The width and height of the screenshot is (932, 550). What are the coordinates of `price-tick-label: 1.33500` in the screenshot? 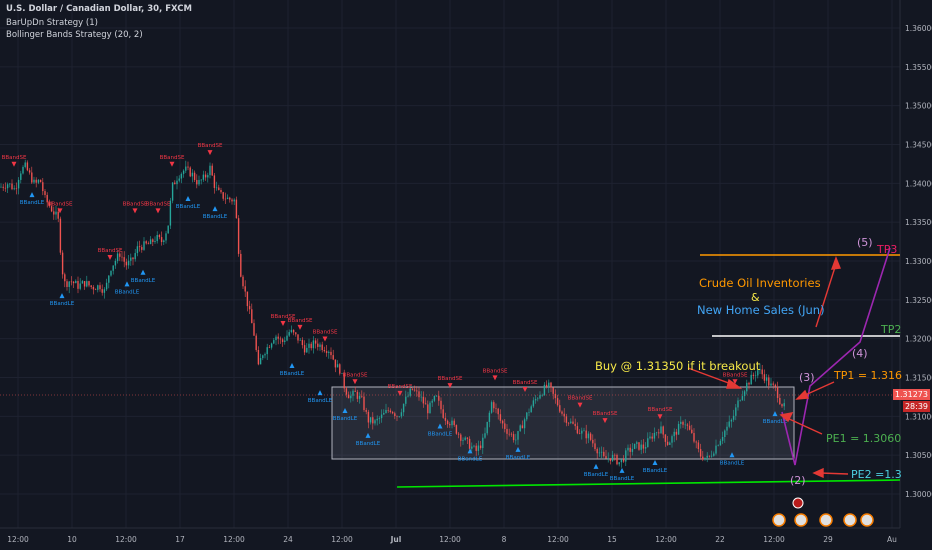 It's located at (918, 222).